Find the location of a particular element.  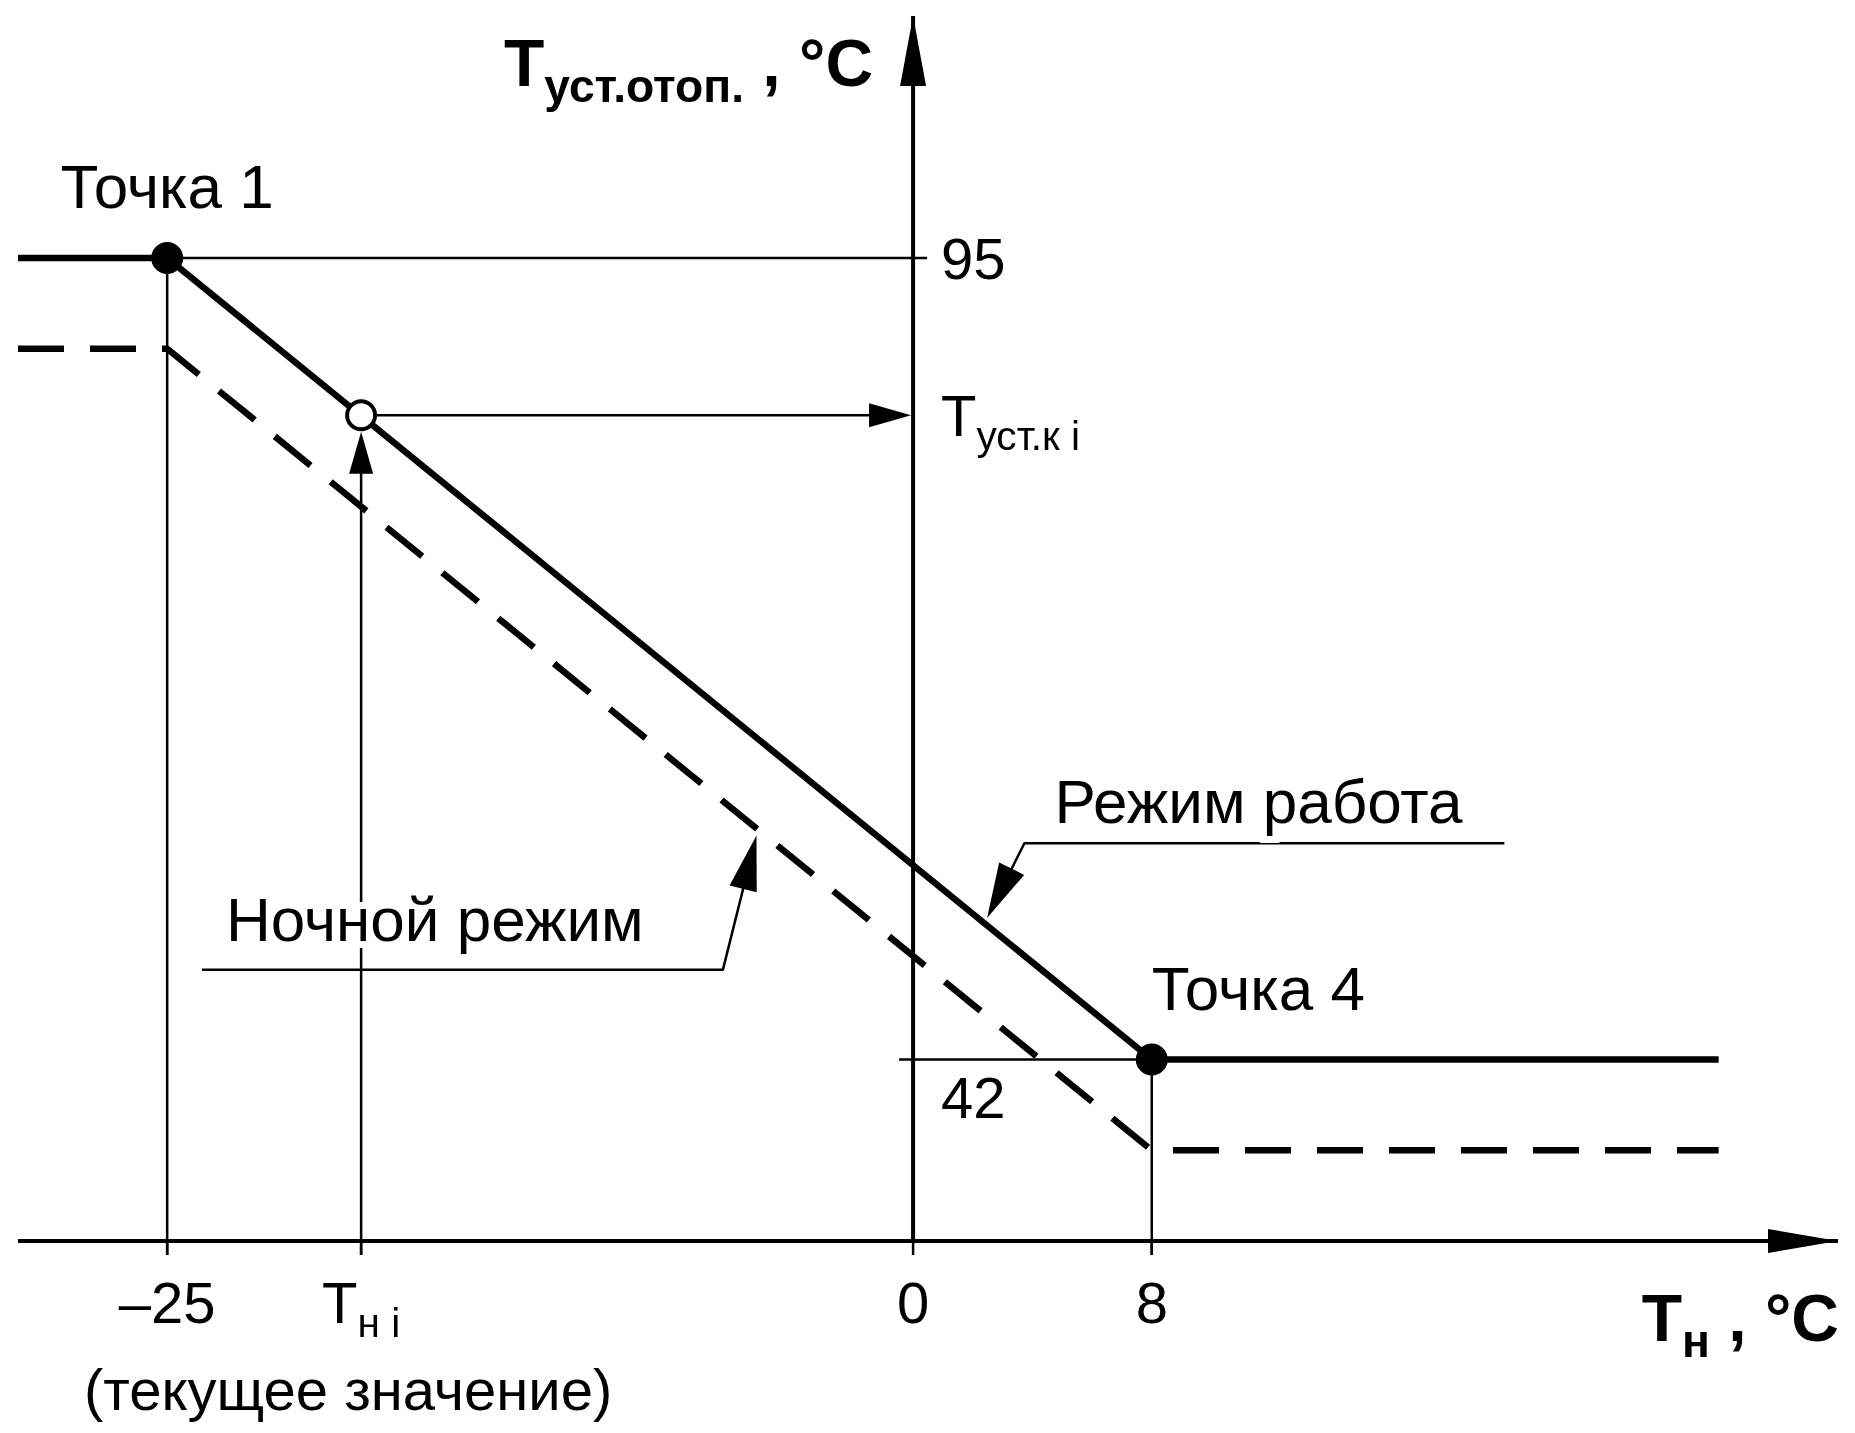

x-tick-label: Т$_{н i}$ is located at coordinates (361, 1308).